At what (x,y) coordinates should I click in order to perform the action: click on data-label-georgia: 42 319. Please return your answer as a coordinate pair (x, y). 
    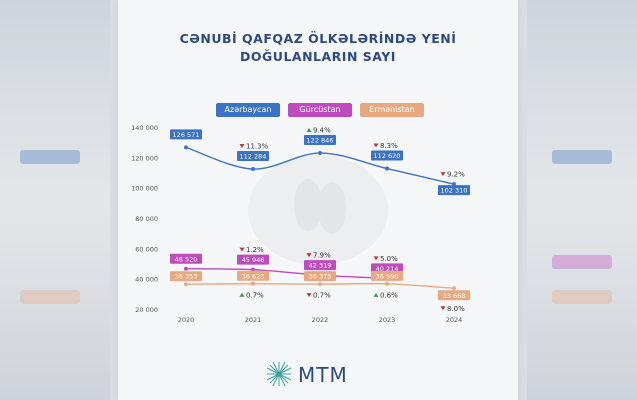
    Looking at the image, I should click on (320, 266).